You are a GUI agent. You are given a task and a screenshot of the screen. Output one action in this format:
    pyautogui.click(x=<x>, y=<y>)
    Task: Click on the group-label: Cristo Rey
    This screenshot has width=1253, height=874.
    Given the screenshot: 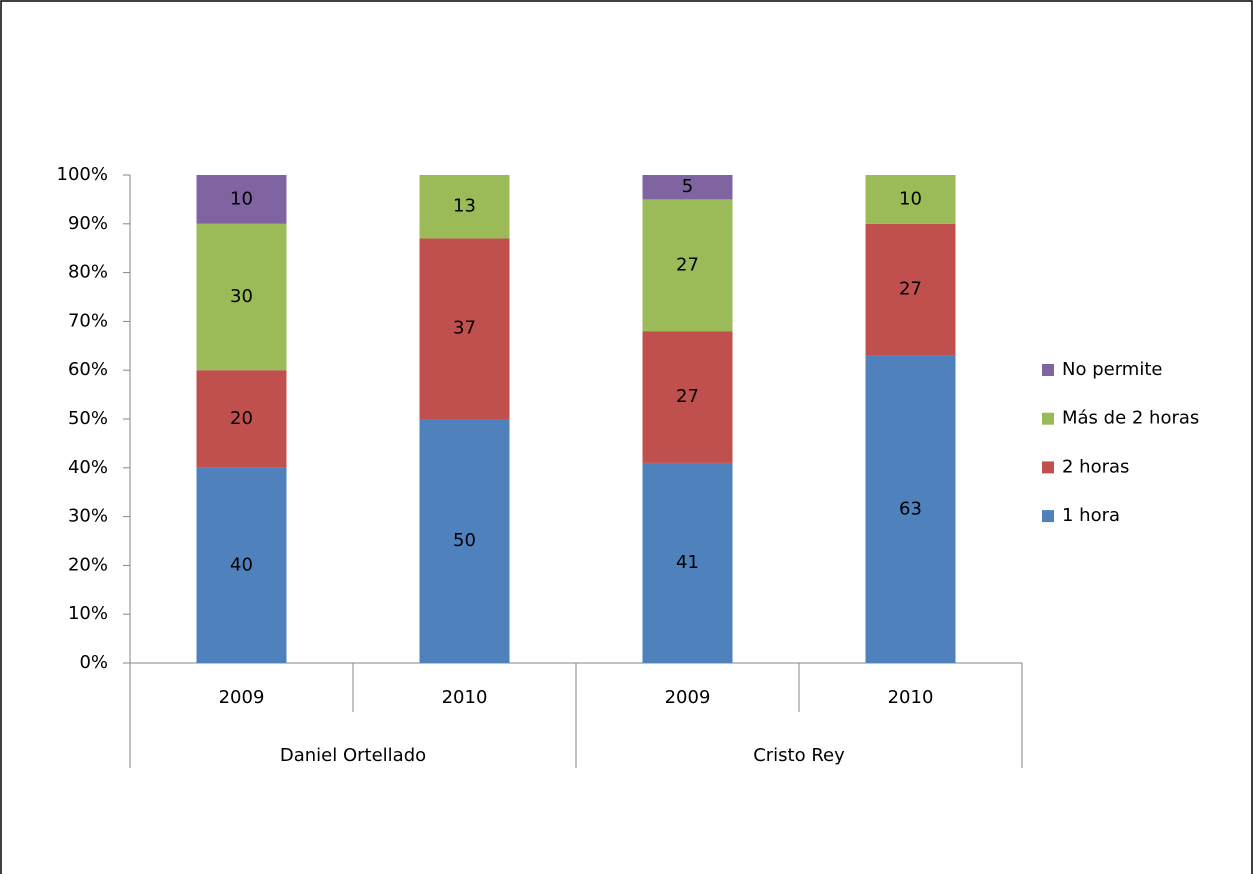 What is the action you would take?
    pyautogui.click(x=799, y=755)
    